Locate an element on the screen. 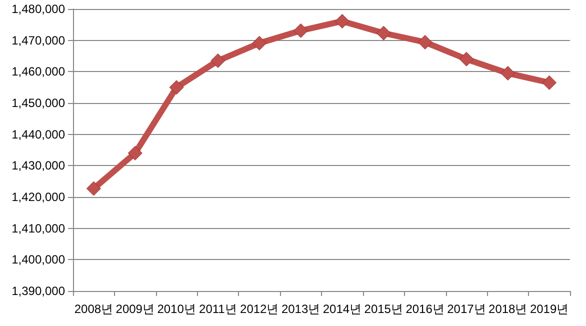  x-tick-label: 2016년 is located at coordinates (425, 309).